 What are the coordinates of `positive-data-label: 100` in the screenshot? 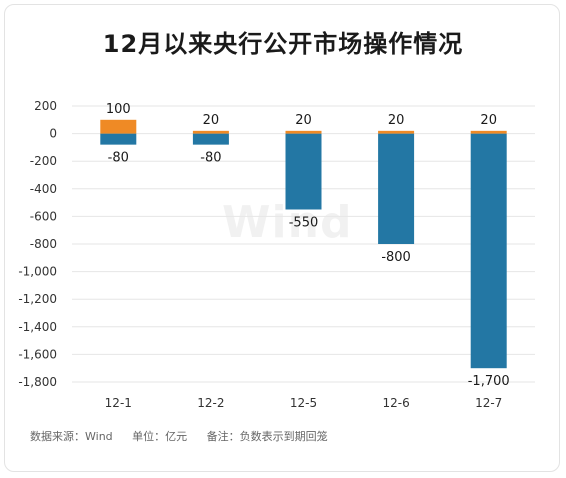 It's located at (118, 109).